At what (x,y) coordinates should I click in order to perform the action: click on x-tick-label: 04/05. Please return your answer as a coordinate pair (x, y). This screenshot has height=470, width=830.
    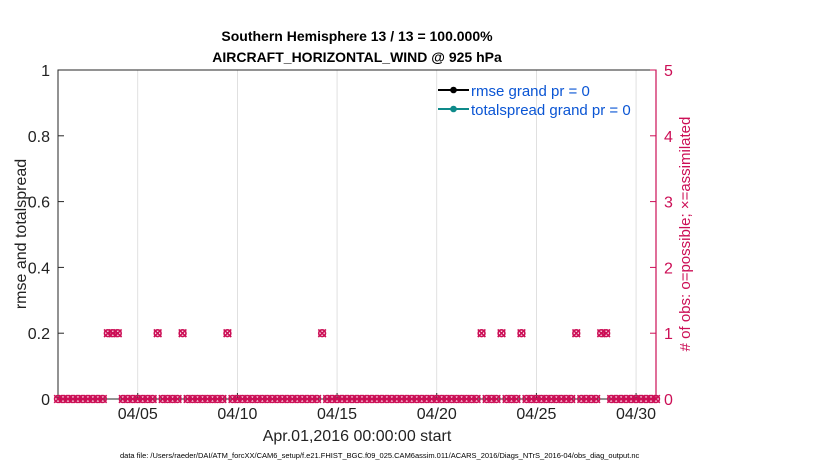
    Looking at the image, I should click on (138, 414).